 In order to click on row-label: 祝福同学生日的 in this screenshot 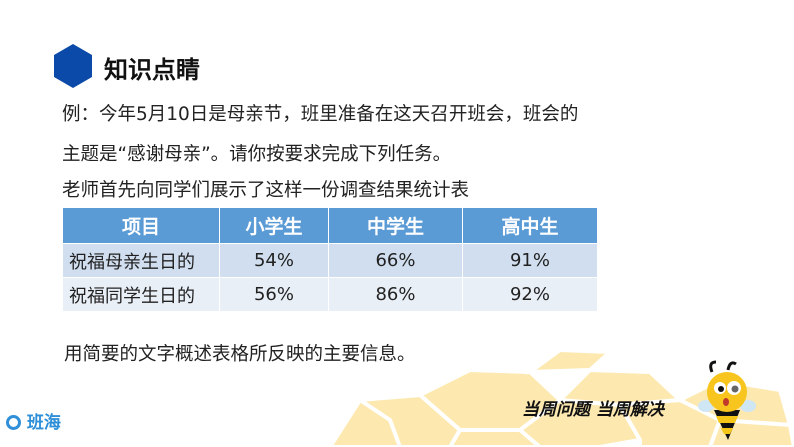, I will do `click(141, 294)`.